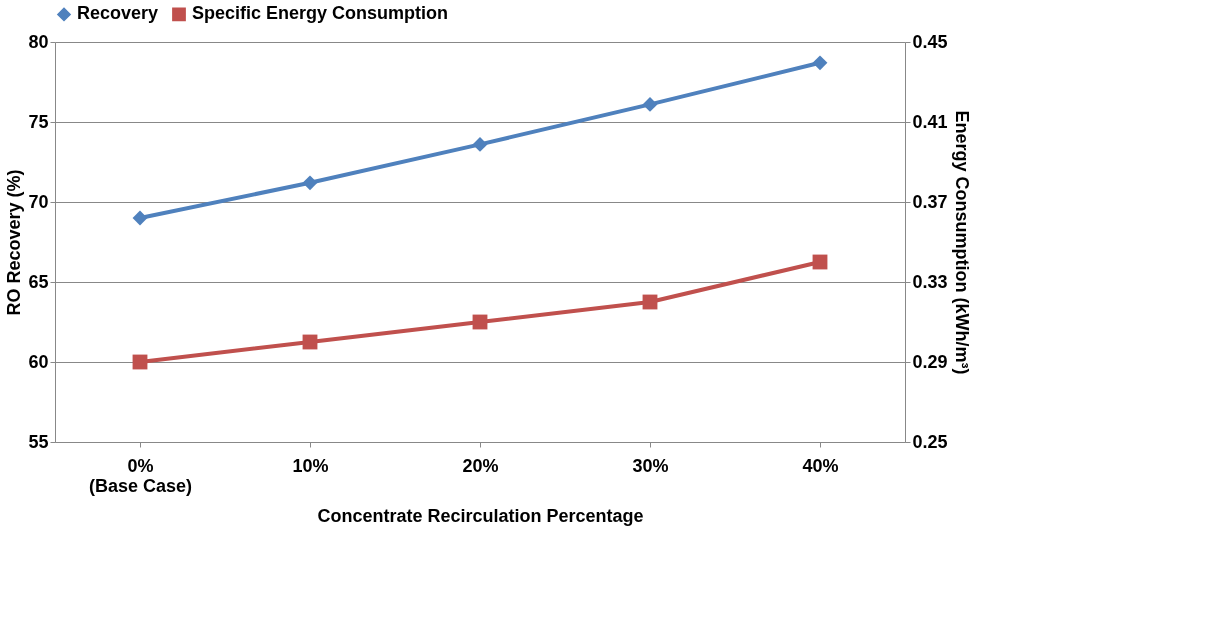  I want to click on y-axis-title: RO Recovery (%), so click(14, 242).